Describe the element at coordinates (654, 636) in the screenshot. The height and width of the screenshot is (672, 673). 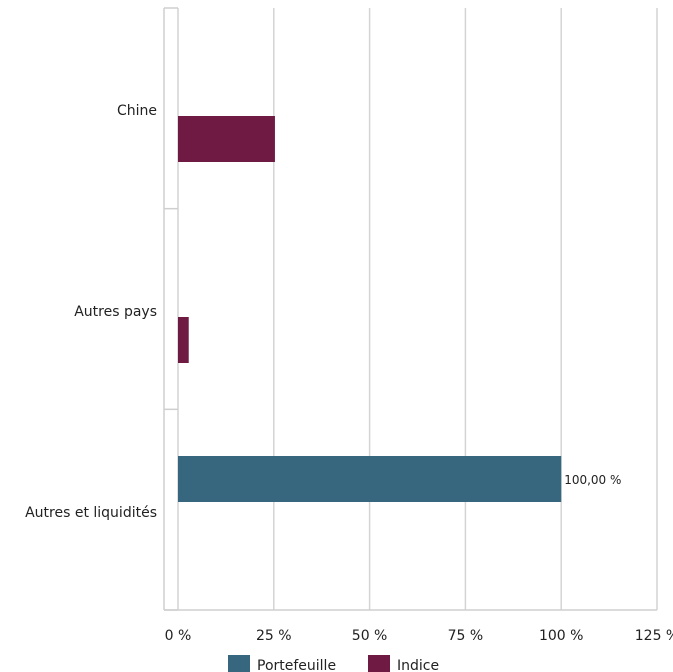
I see `x-tick-label: 125 %` at that location.